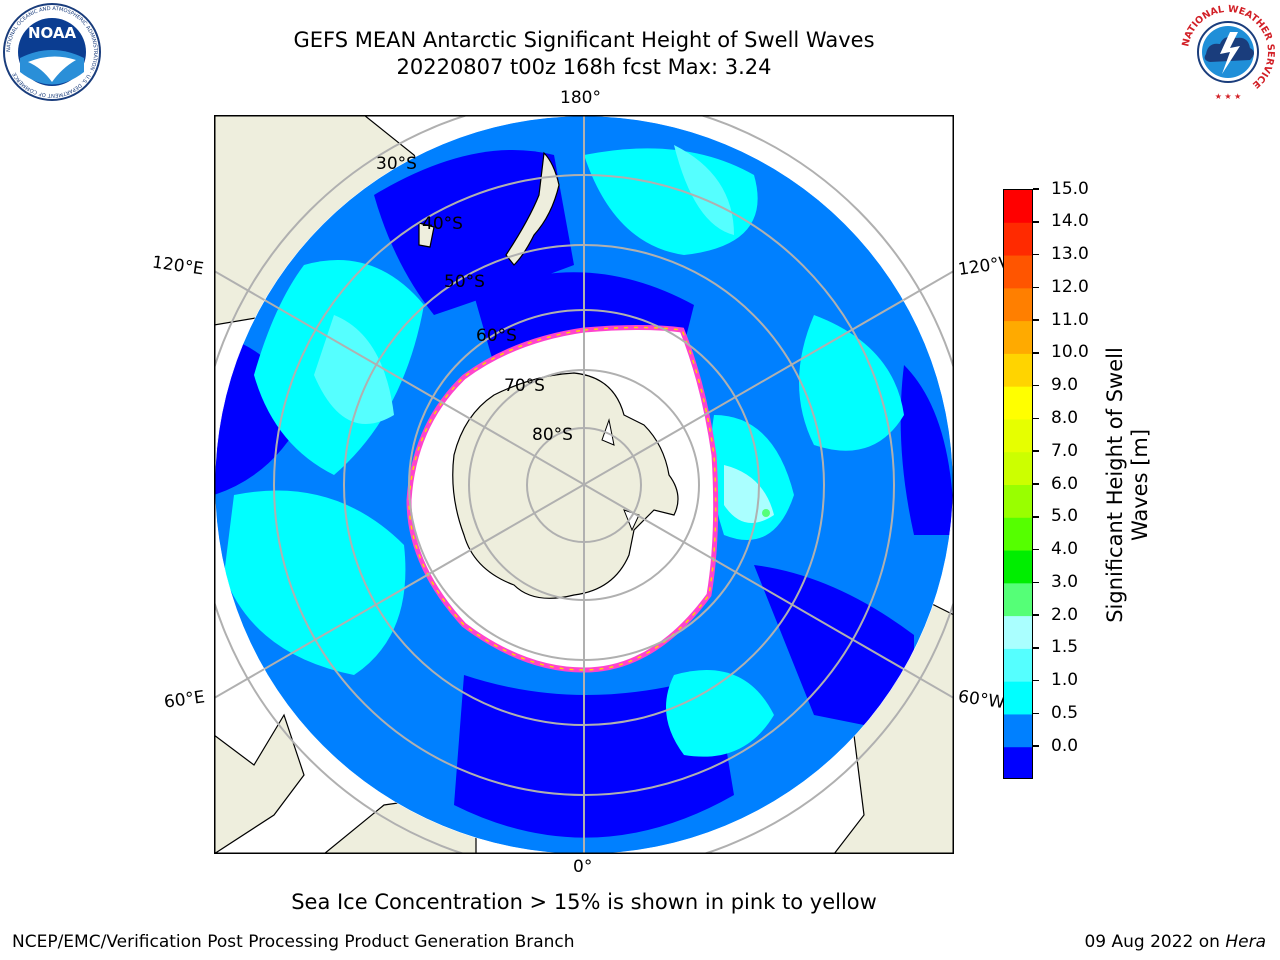  I want to click on colorbar-tick-label: 4.0, so click(1065, 549).